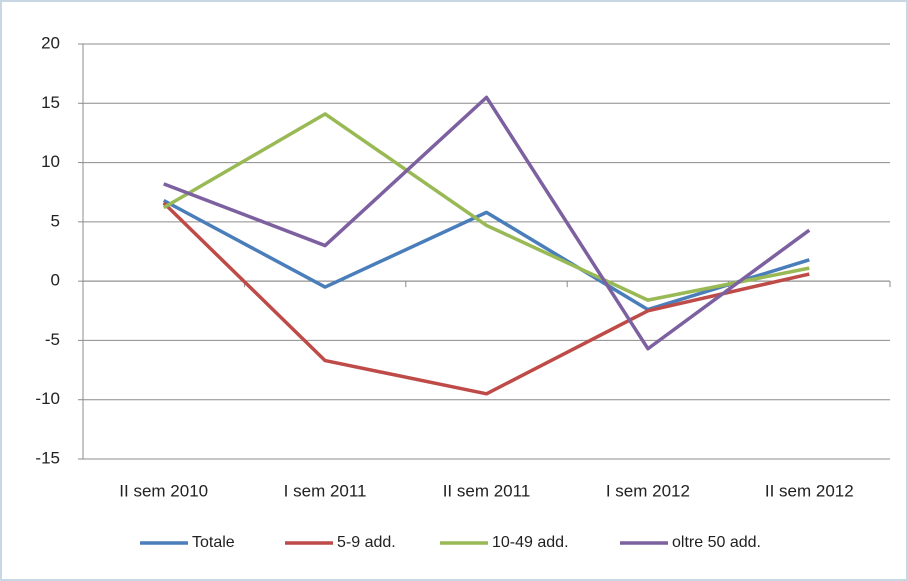  What do you see at coordinates (55, 280) in the screenshot?
I see `y-tick-label: 0` at bounding box center [55, 280].